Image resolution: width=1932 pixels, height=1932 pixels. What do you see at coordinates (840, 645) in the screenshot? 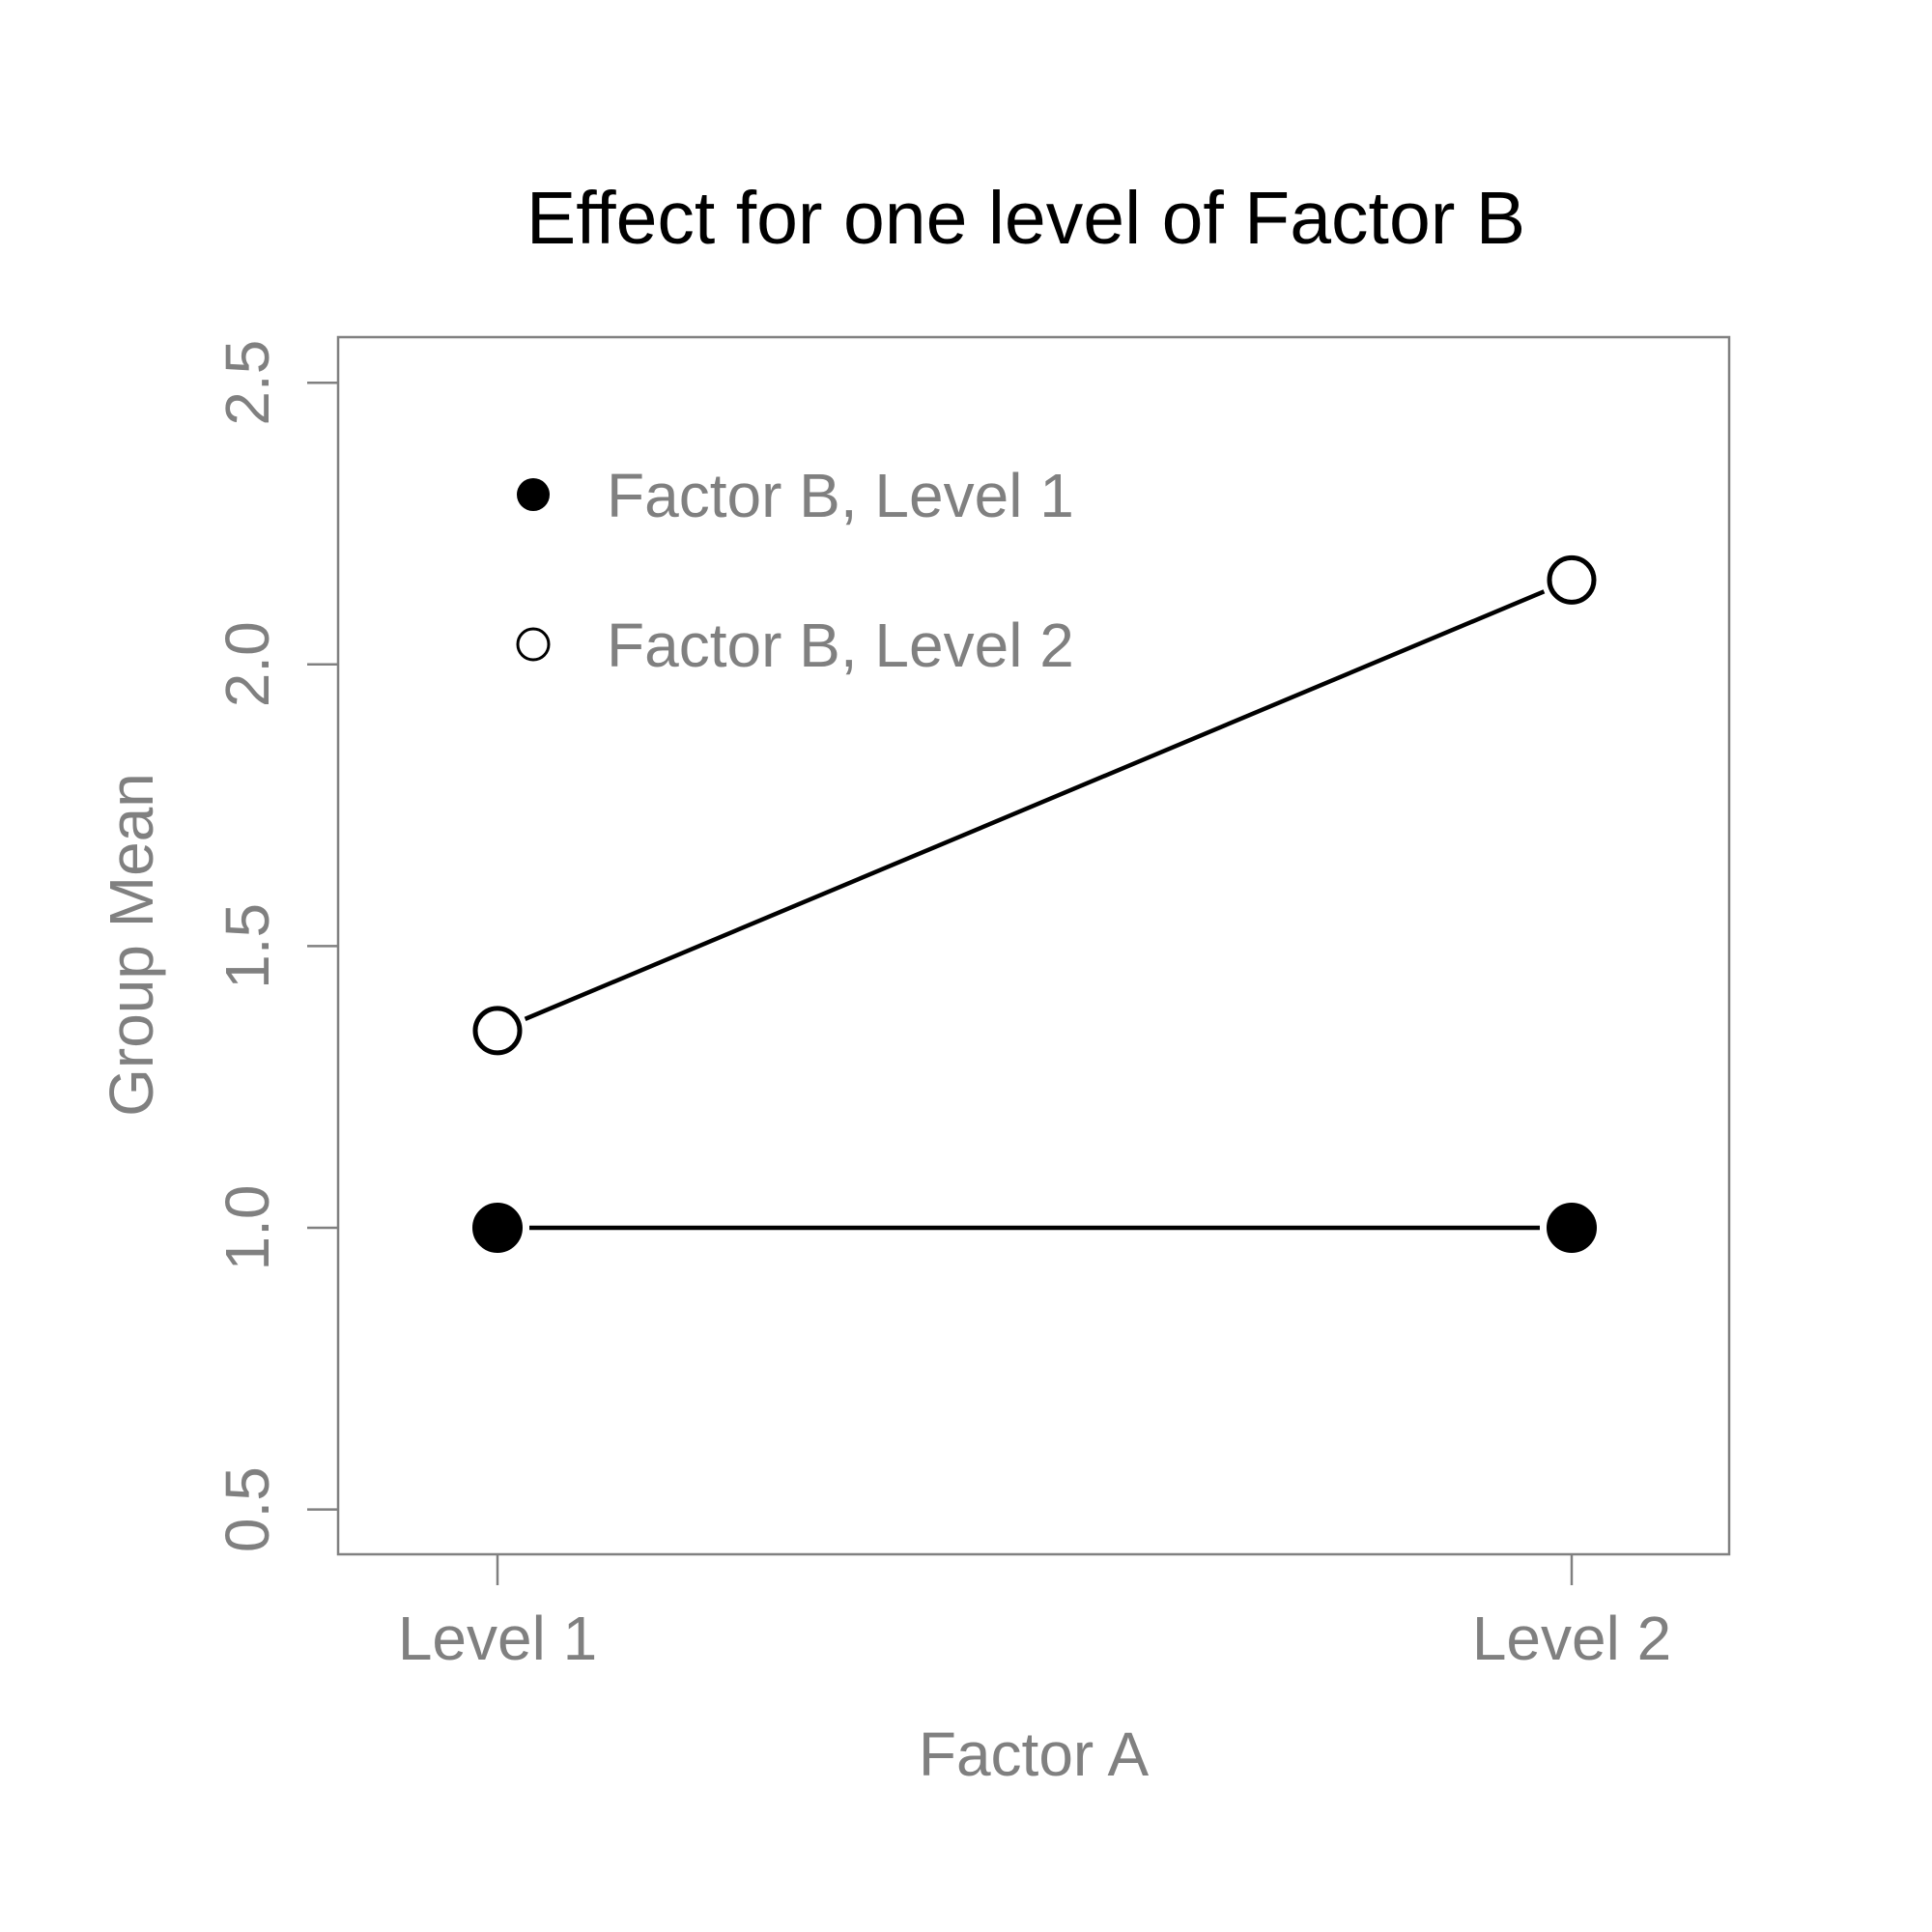
I see `legend-label-2: Factor B, Level 2` at bounding box center [840, 645].